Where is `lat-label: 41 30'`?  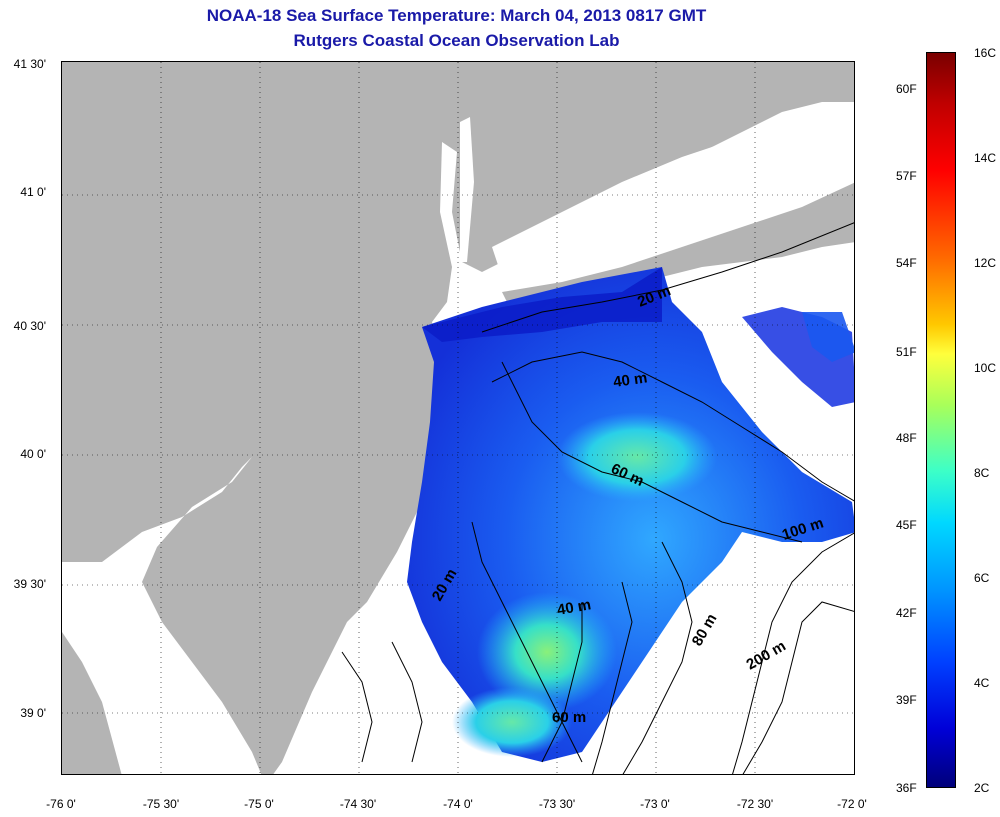 lat-label: 41 30' is located at coordinates (29, 64).